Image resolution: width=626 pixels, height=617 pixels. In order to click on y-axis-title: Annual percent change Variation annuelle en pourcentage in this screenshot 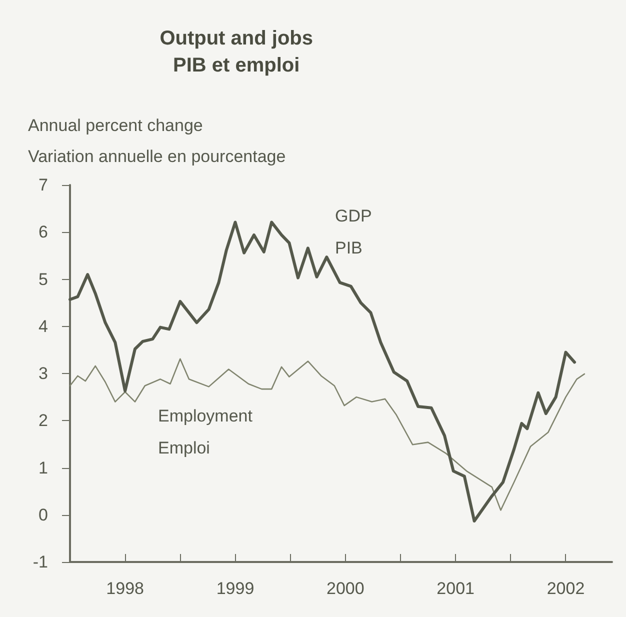, I will do `click(157, 141)`.